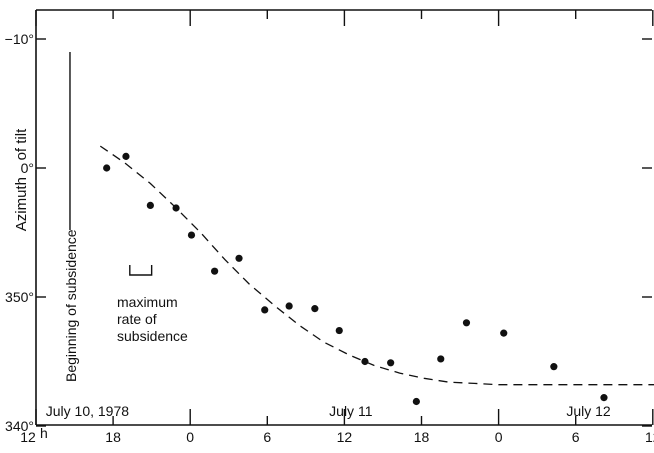 This screenshot has width=654, height=453. I want to click on max-rate-label: rate of, so click(137, 319).